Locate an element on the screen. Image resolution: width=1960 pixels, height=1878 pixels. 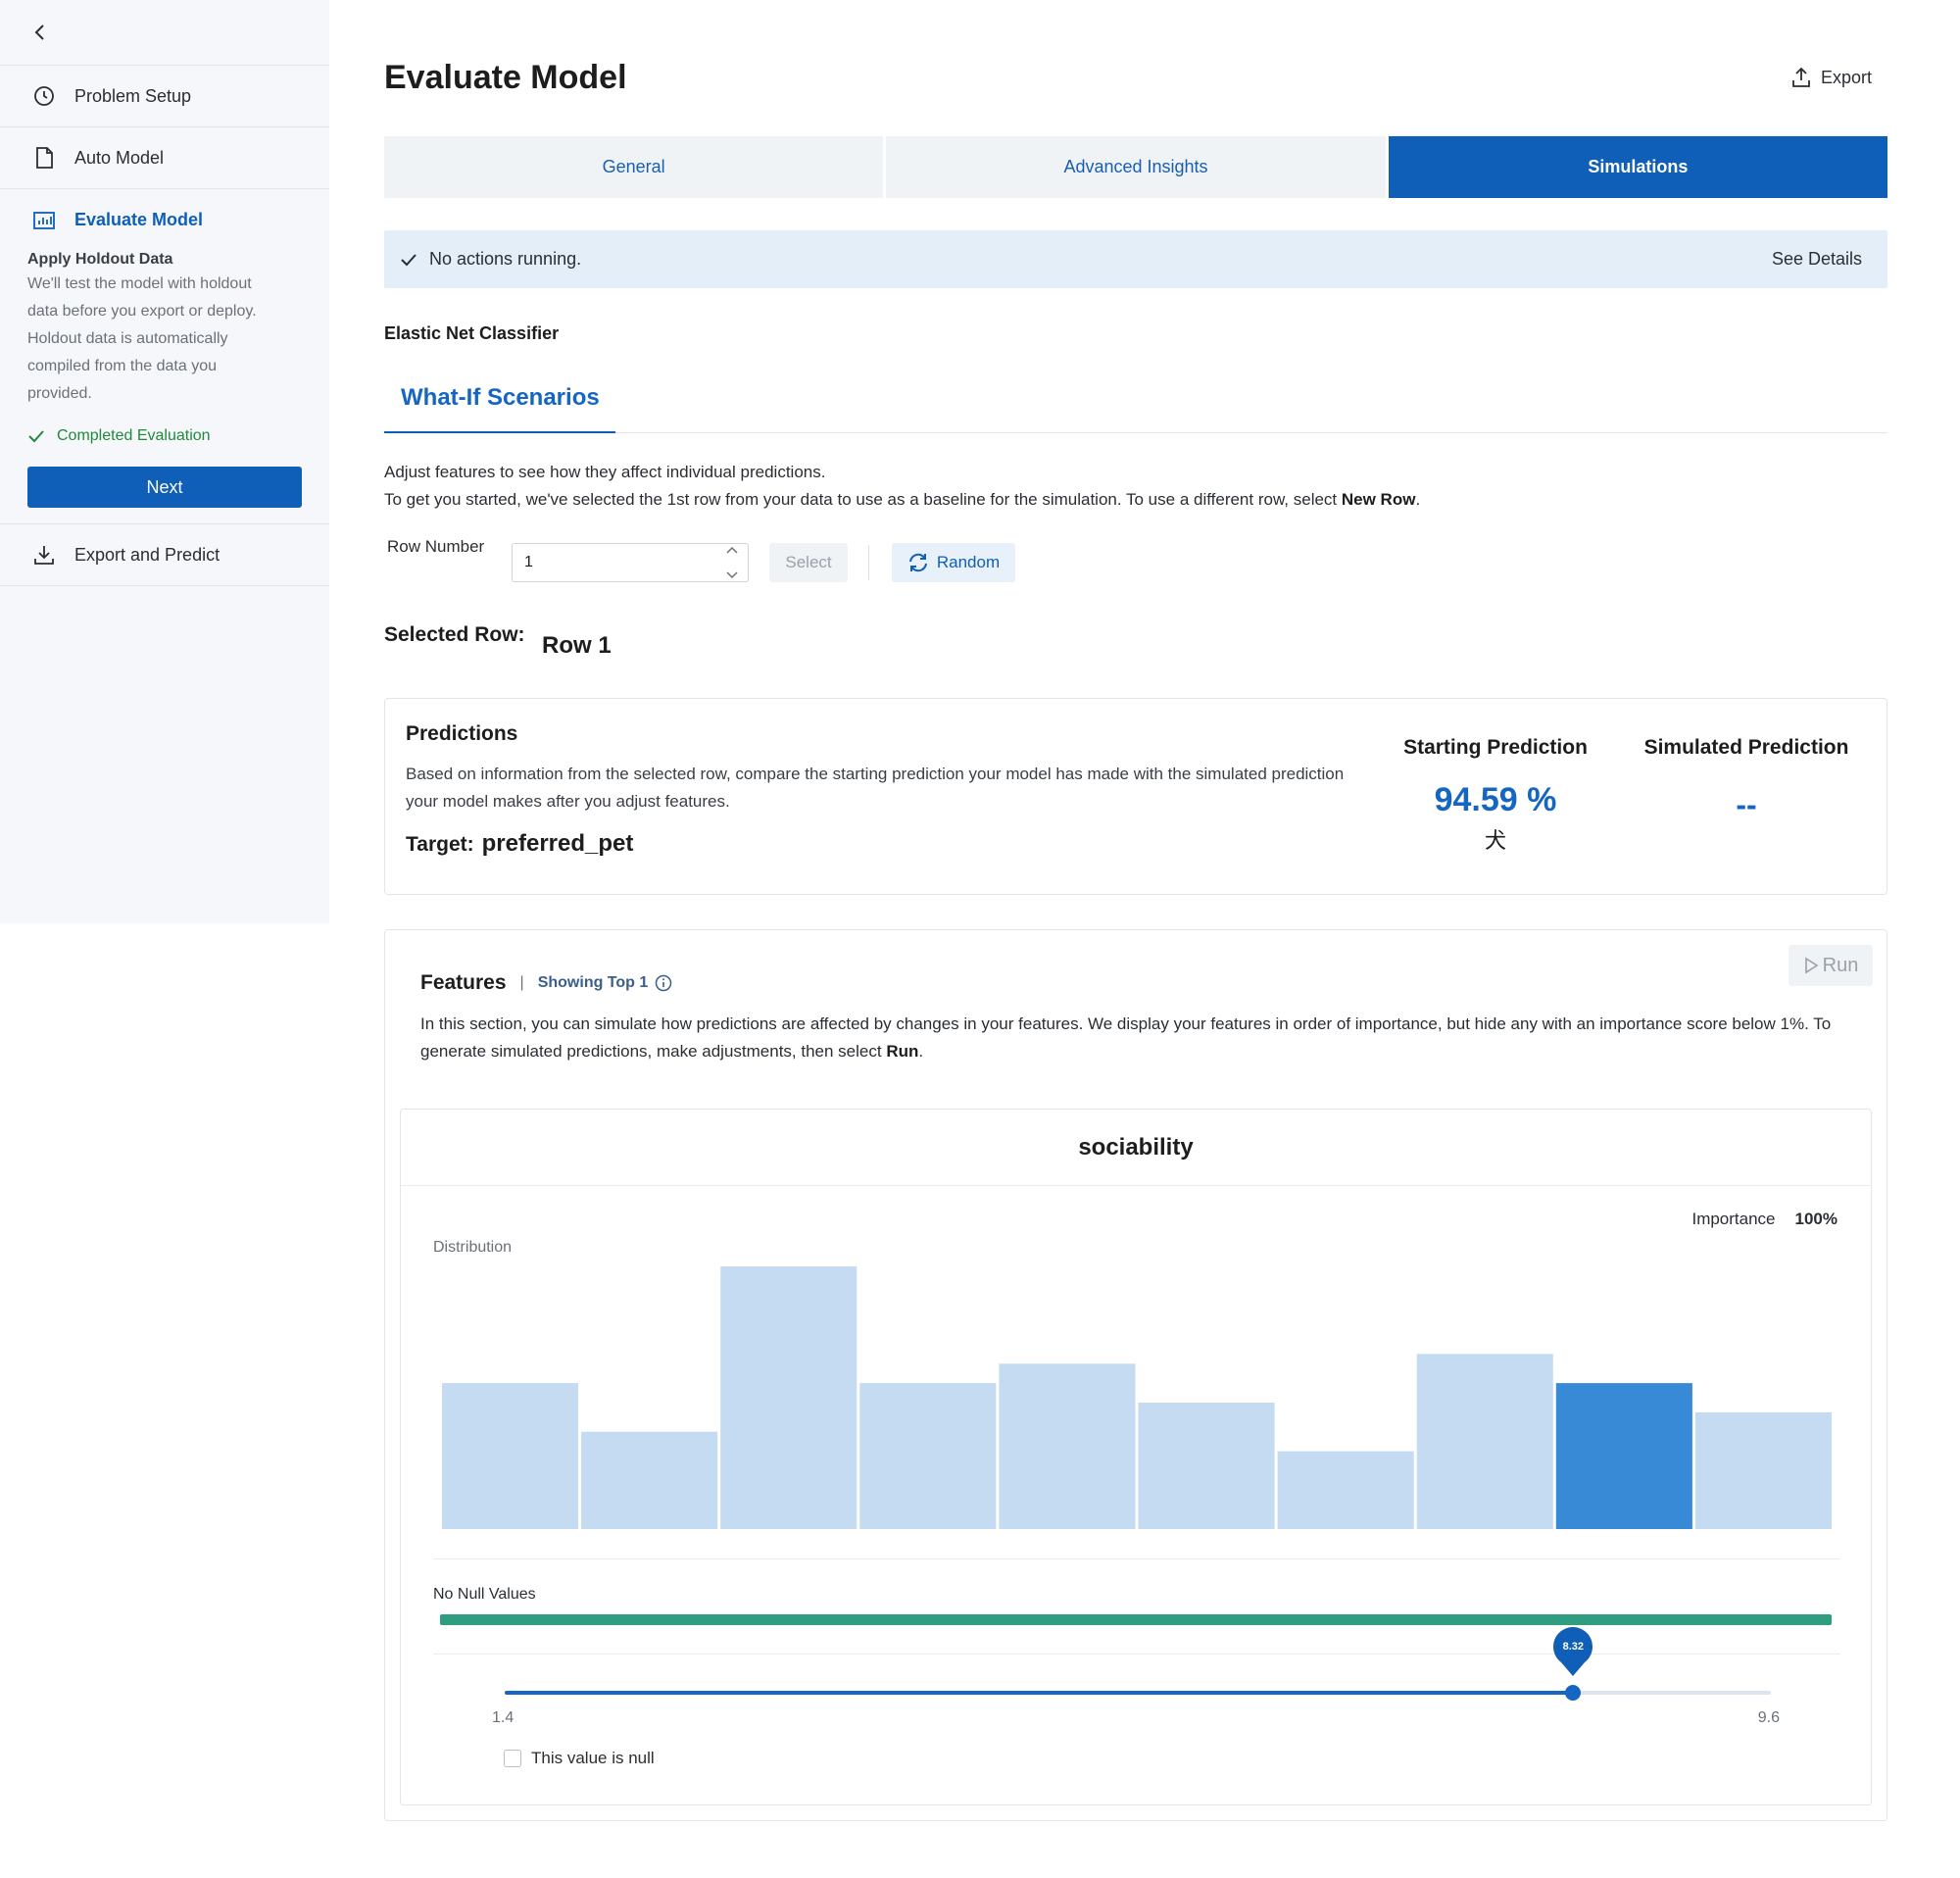
next-button: Next is located at coordinates (164, 488).